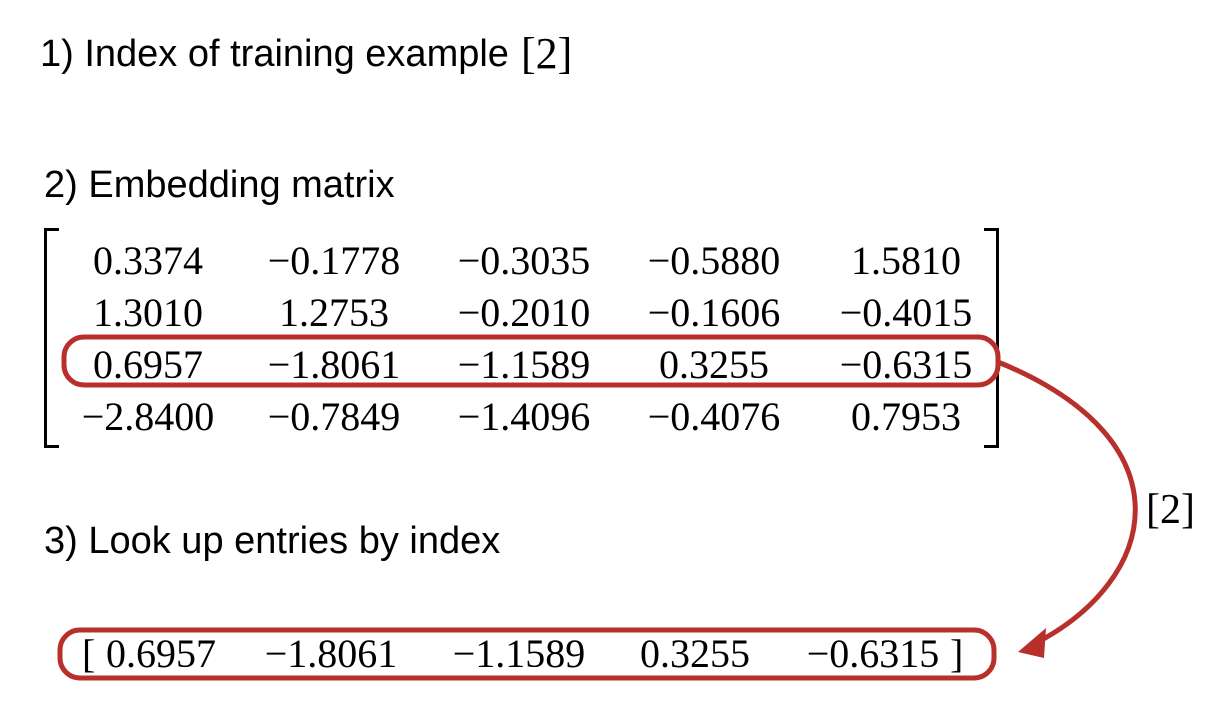  I want to click on vector-cell: −0.6315, so click(873, 653).